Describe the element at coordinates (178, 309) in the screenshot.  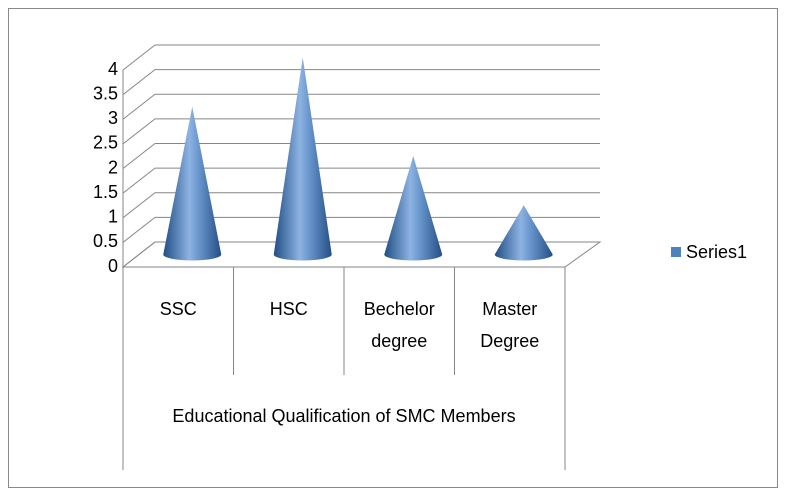
I see `x-tick-label: SSC` at that location.